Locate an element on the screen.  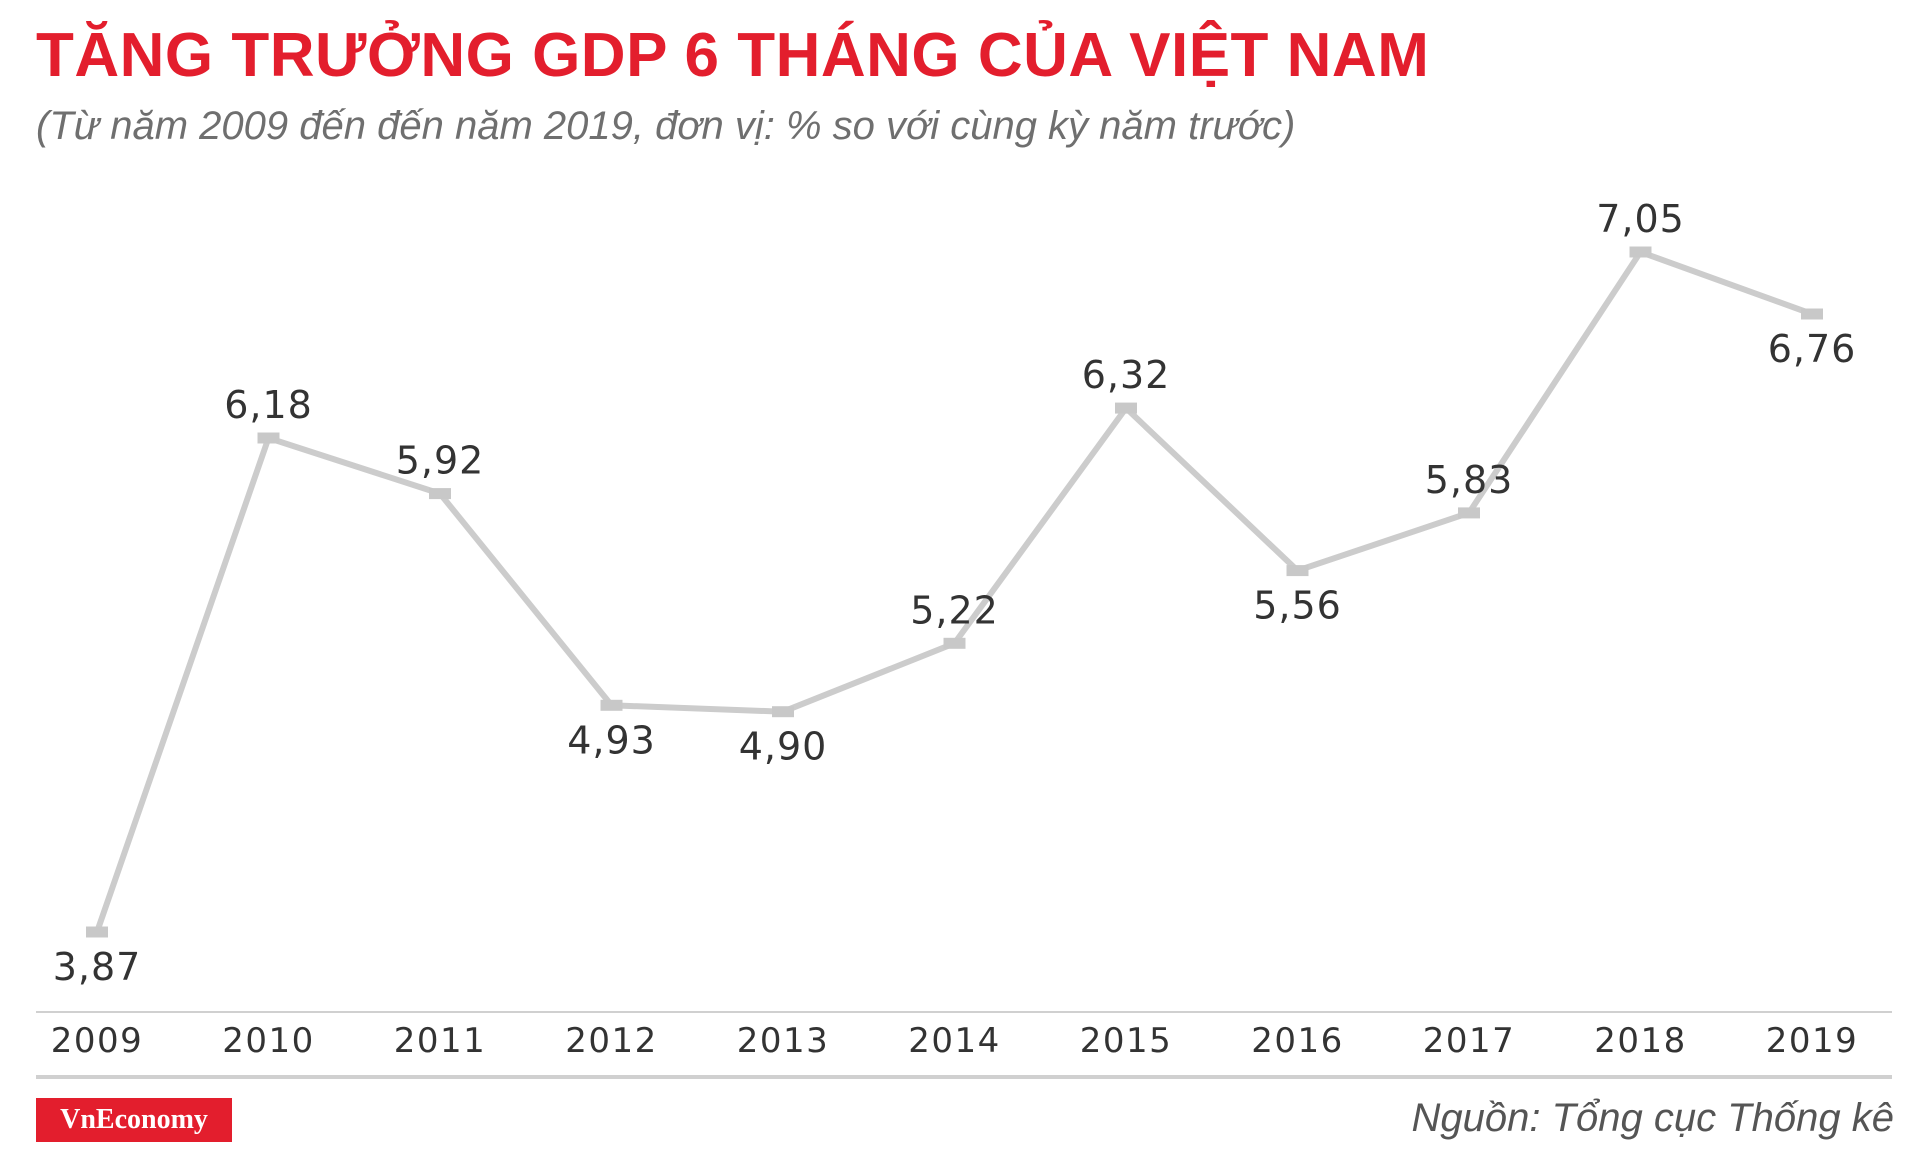
axis-layer is located at coordinates (964, 1045).